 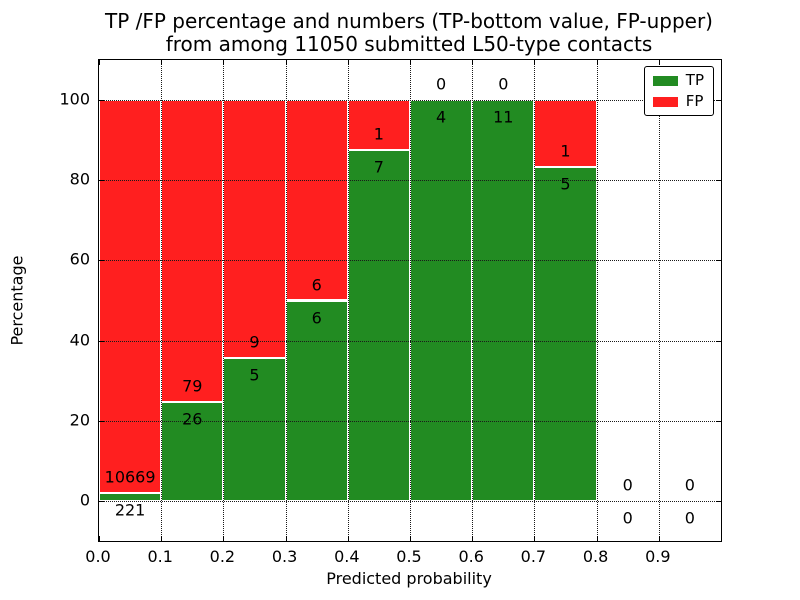 I want to click on y-tick-label: 60, so click(x=79, y=259).